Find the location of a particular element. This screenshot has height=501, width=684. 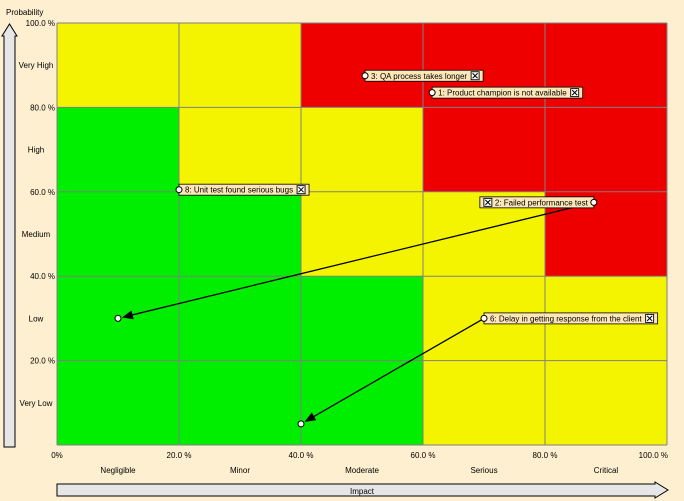

x-category-label: Serious is located at coordinates (483, 470).